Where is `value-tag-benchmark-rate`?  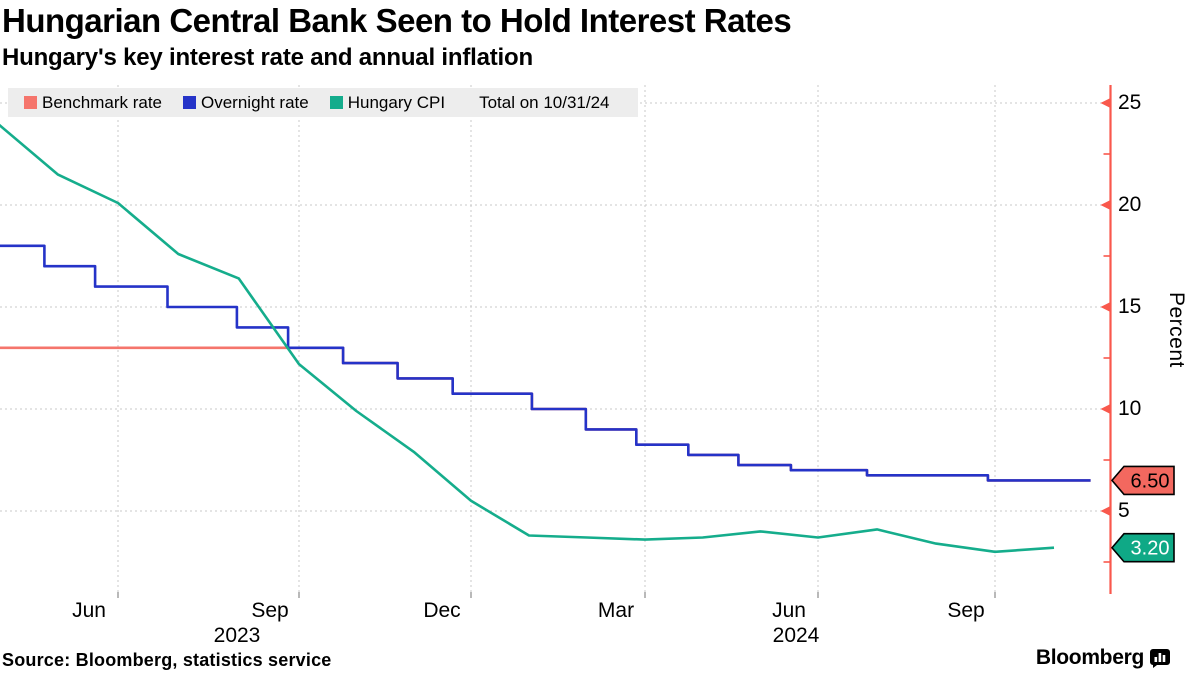
value-tag-benchmark-rate is located at coordinates (1142, 480).